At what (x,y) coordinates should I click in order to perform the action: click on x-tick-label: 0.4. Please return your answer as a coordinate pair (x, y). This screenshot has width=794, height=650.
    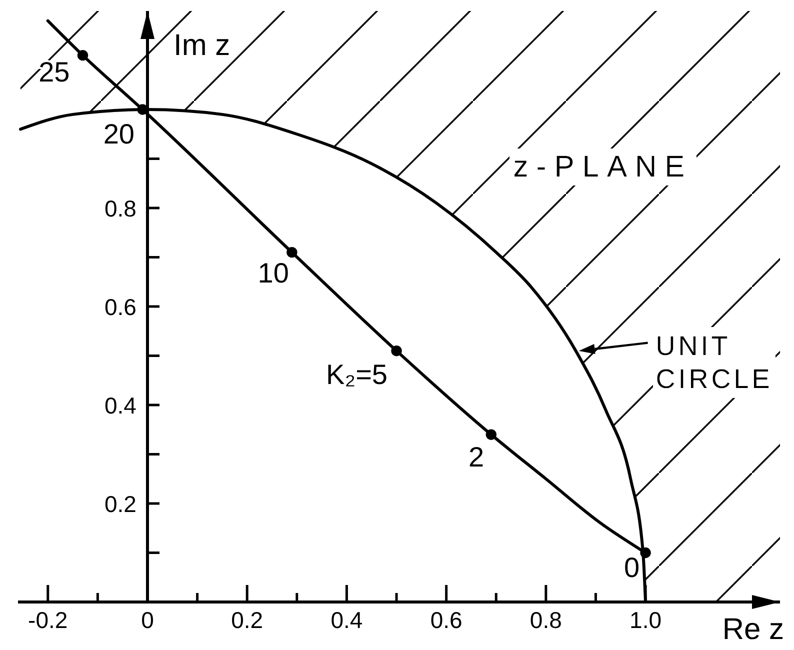
    Looking at the image, I should click on (346, 620).